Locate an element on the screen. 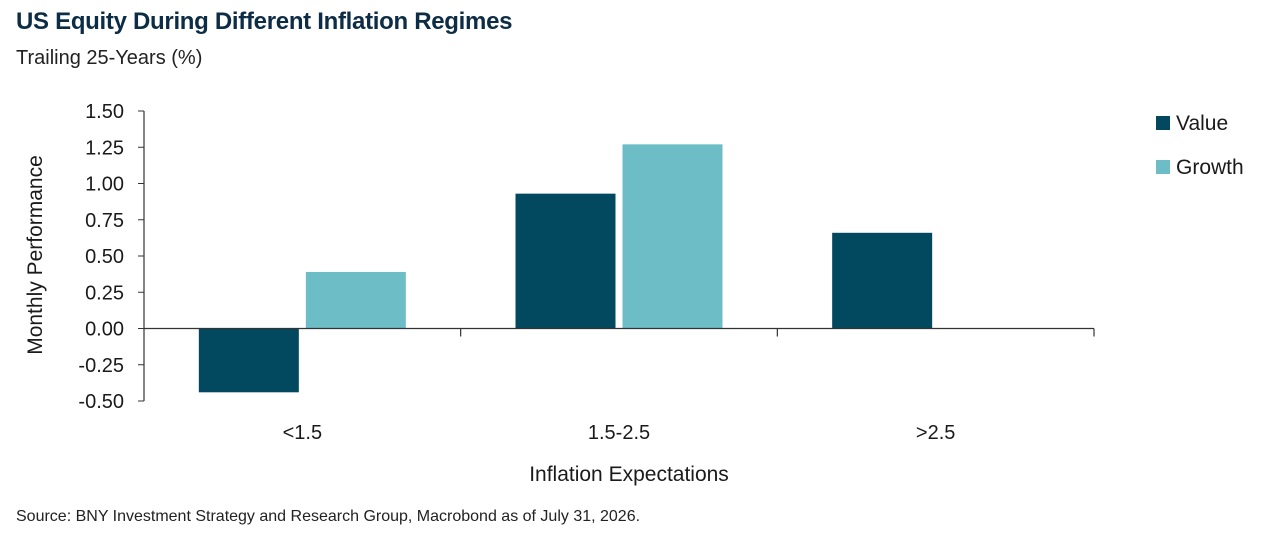 This screenshot has width=1280, height=533. legend: Value Growth is located at coordinates (1200, 145).